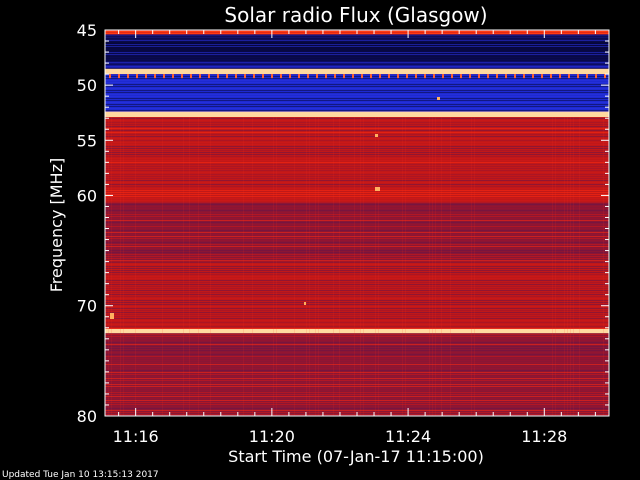  What do you see at coordinates (355, 15) in the screenshot?
I see `chart-title: Solar radio Flux (Glasgow)` at bounding box center [355, 15].